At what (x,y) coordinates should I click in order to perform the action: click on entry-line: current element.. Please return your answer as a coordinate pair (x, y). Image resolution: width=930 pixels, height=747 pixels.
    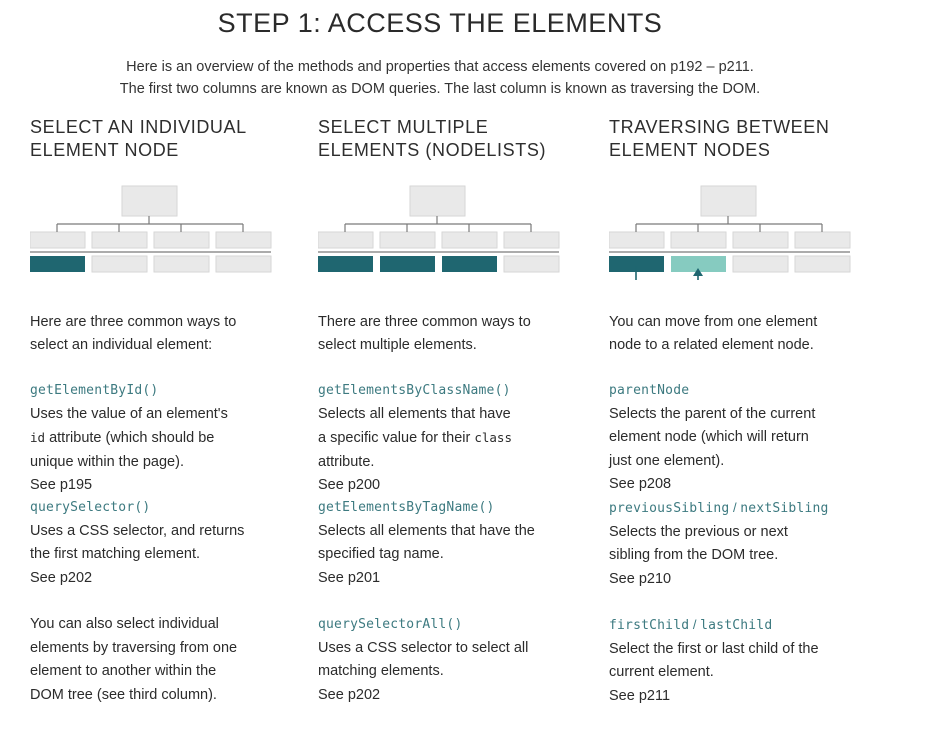
    Looking at the image, I should click on (661, 672).